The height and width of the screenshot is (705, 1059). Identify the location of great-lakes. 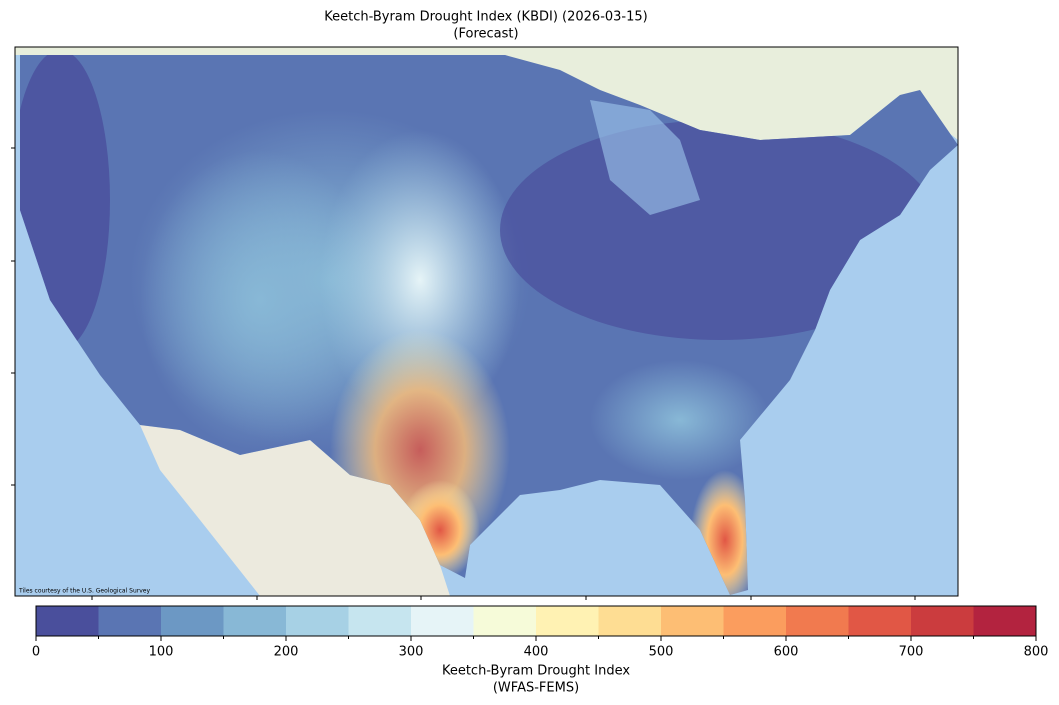
(645, 157).